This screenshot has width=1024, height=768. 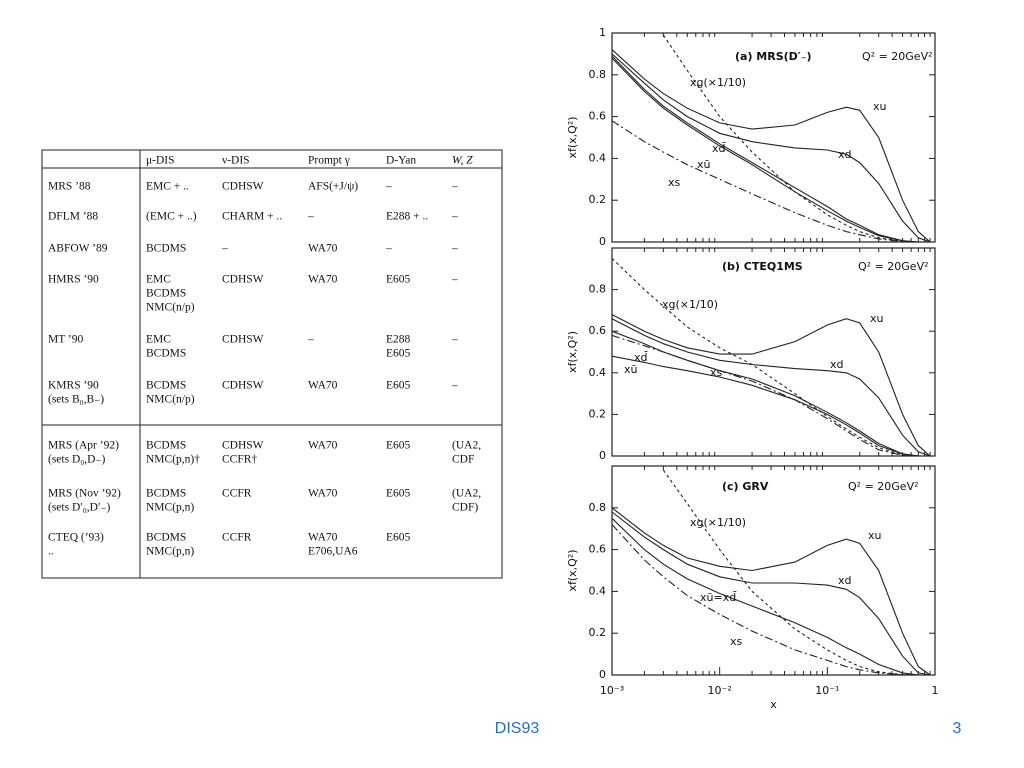 What do you see at coordinates (83, 446) in the screenshot?
I see `table-cell: MRS (Apr ’92)` at bounding box center [83, 446].